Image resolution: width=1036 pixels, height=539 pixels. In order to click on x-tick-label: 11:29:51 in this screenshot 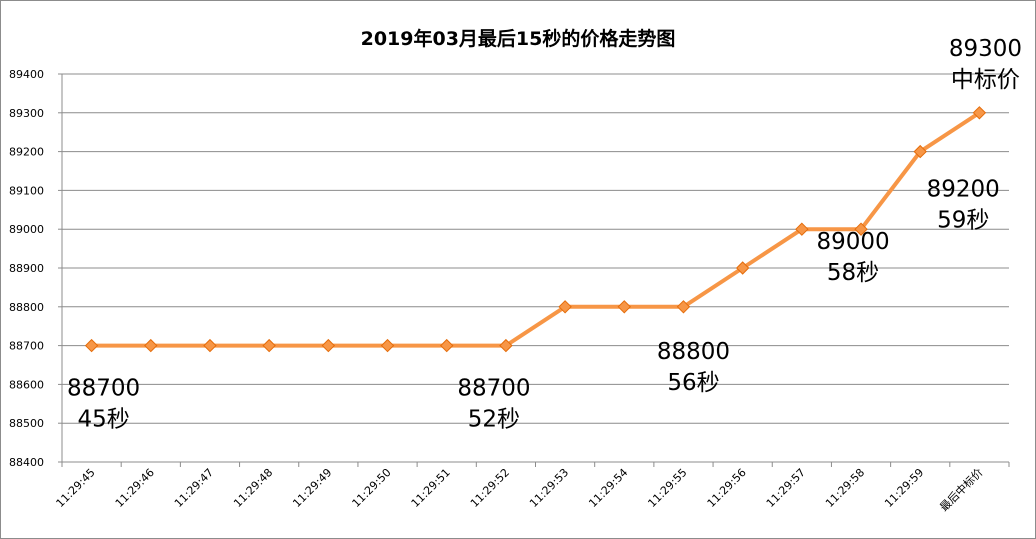, I will do `click(431, 488)`.